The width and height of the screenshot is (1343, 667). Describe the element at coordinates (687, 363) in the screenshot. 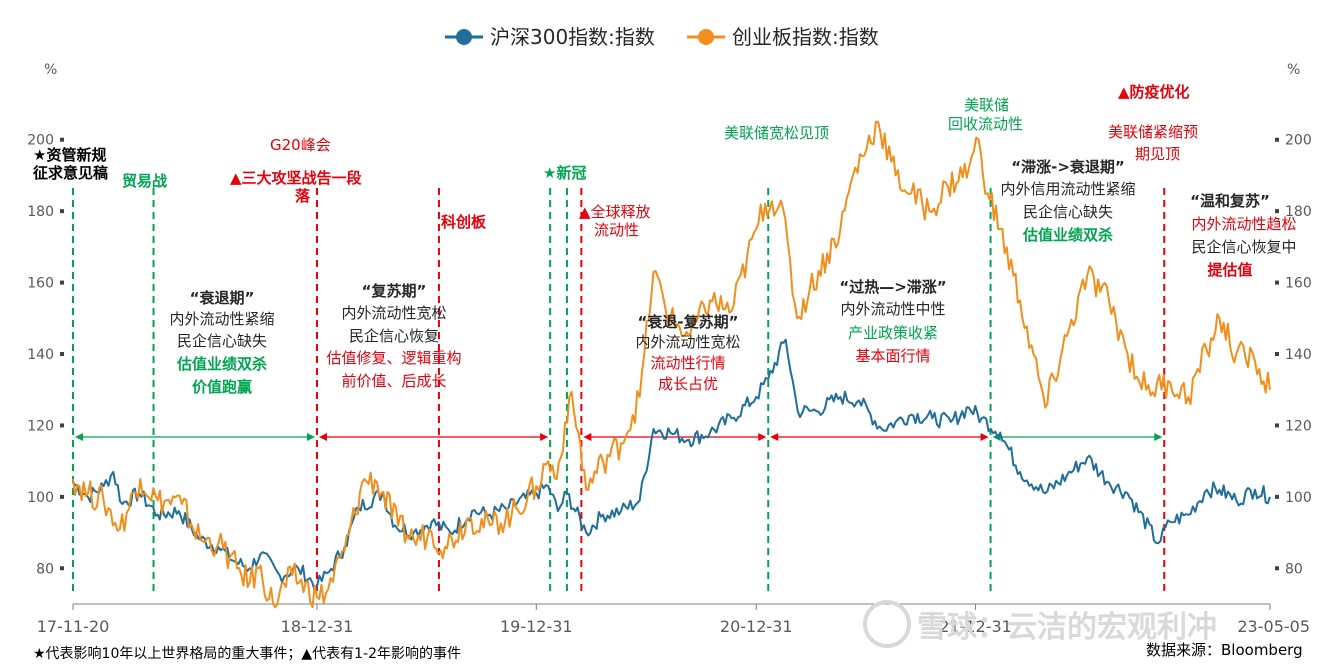

I see `period3-line2: 流动性行情` at that location.